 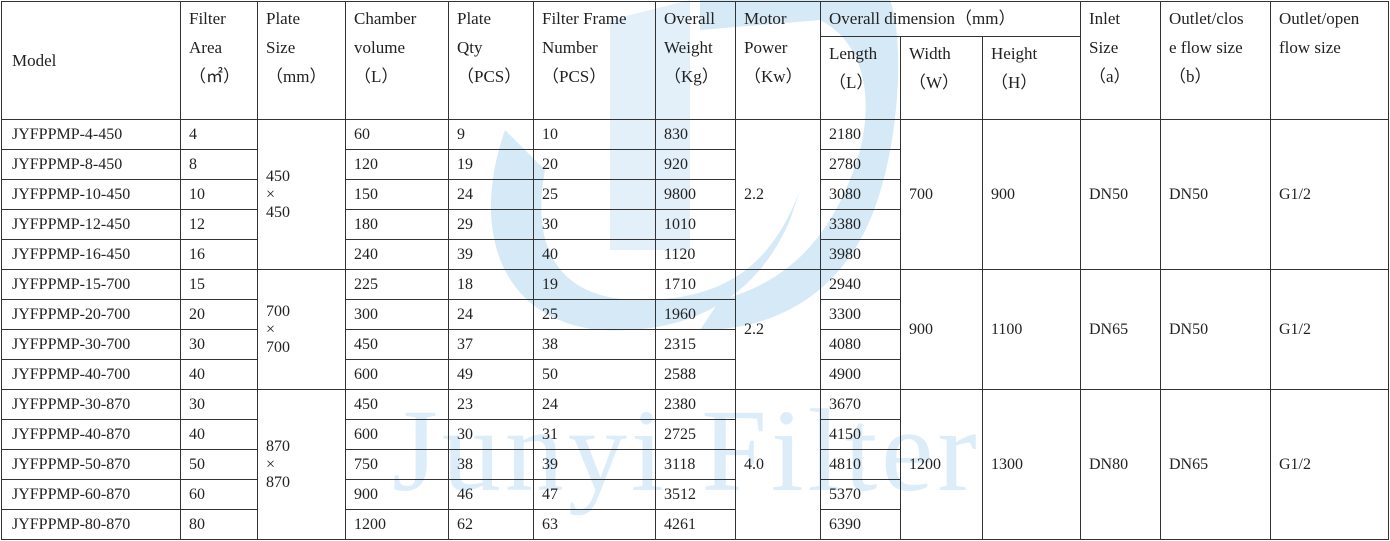 What do you see at coordinates (91, 194) in the screenshot?
I see `data-cell: JYFPPMP-10-450` at bounding box center [91, 194].